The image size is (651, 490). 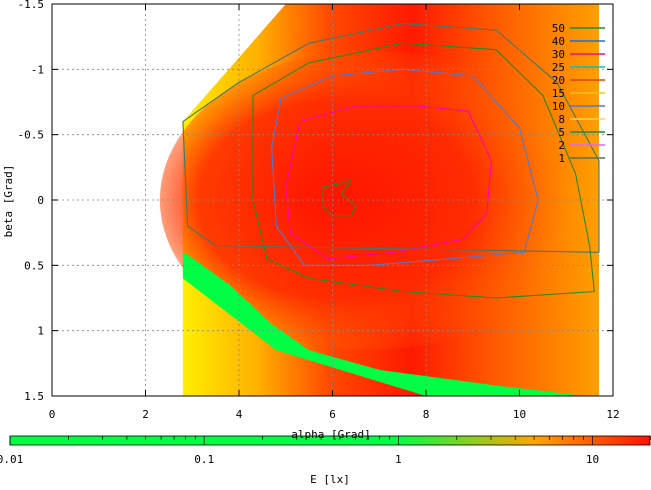 What do you see at coordinates (40, 200) in the screenshot?
I see `y-tick-label: 0` at bounding box center [40, 200].